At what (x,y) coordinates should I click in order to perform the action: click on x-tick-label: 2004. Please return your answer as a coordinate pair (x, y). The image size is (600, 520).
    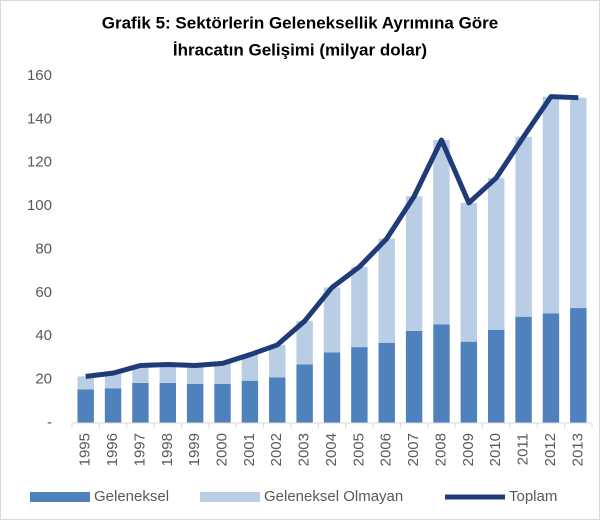
    Looking at the image, I should click on (331, 449).